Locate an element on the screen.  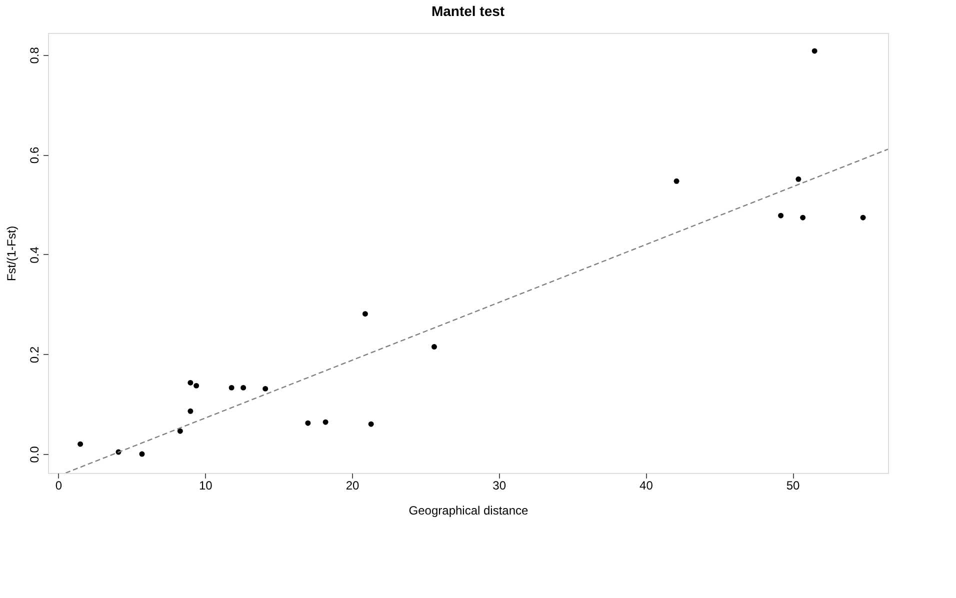
y-tick-label: 0.0 is located at coordinates (35, 454).